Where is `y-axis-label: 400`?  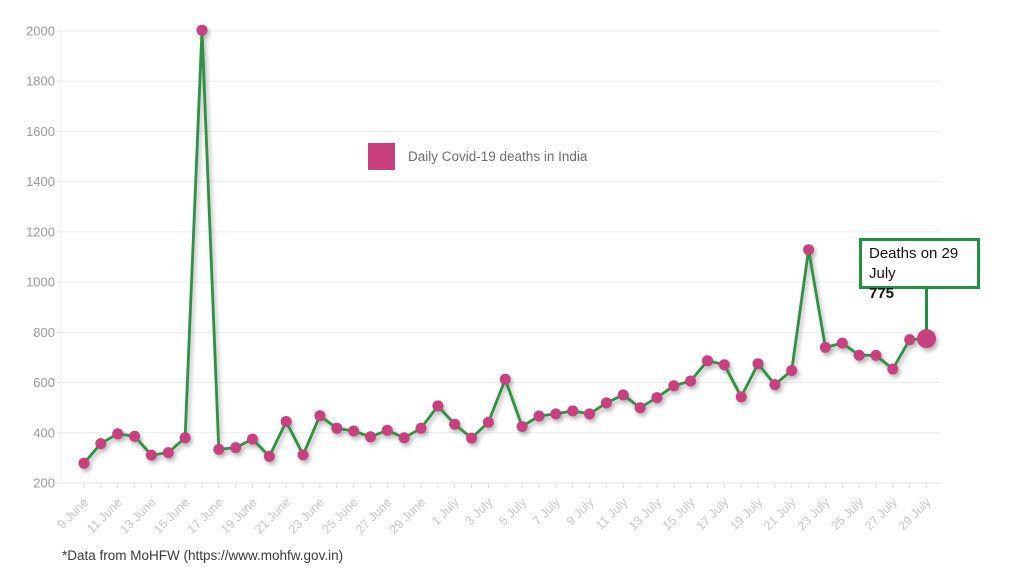 y-axis-label: 400 is located at coordinates (44, 432).